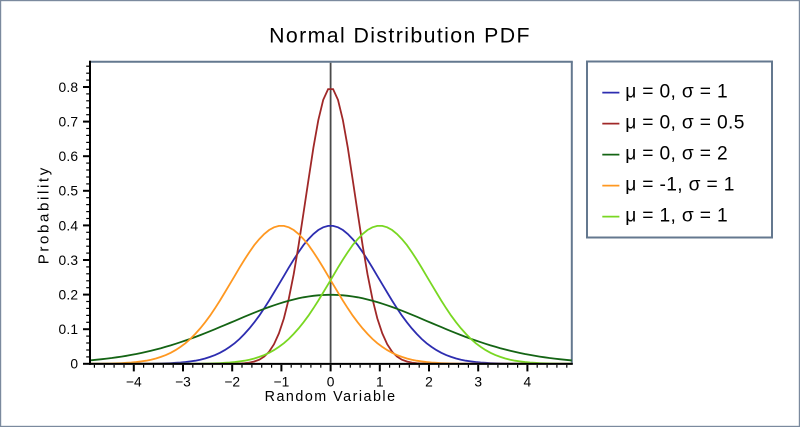  I want to click on svg-text: 3, so click(478, 381).